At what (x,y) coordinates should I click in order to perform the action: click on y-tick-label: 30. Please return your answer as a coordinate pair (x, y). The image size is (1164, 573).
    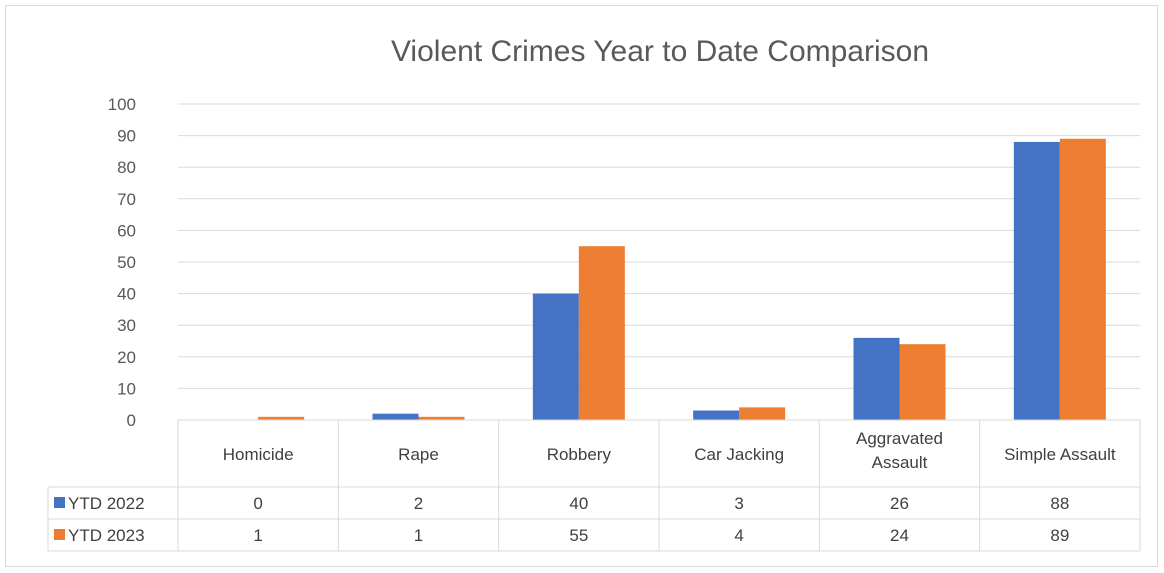
    Looking at the image, I should click on (126, 325).